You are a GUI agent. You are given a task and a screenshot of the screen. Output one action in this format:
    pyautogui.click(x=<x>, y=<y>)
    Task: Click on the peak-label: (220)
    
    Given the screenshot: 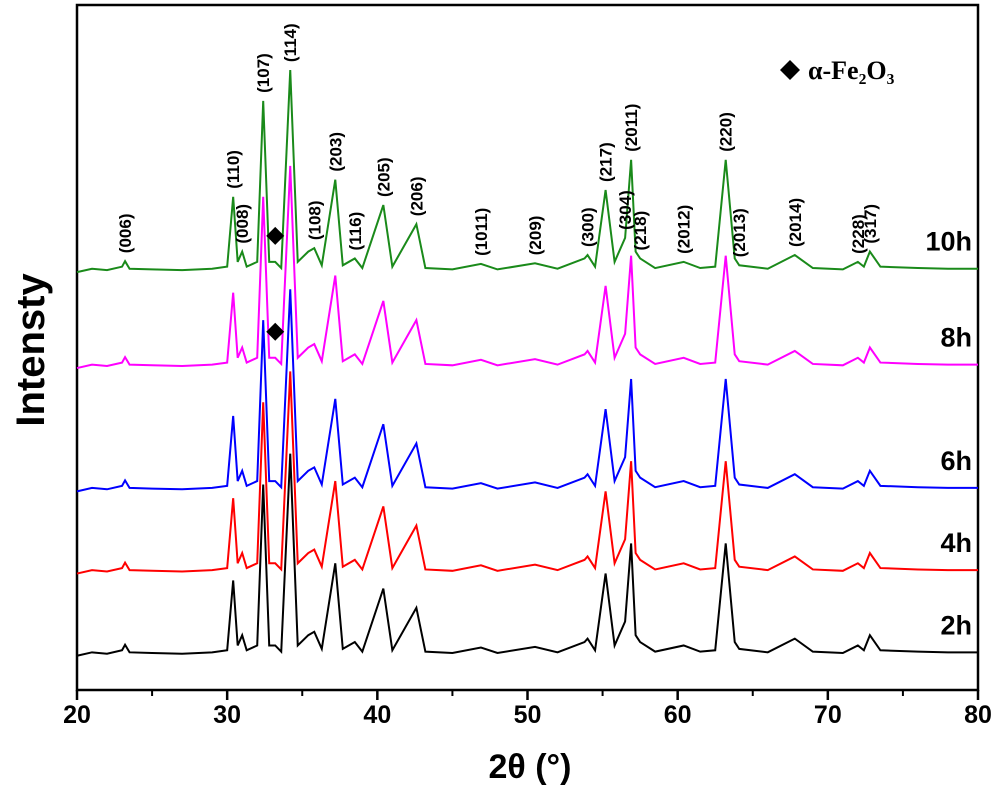 What is the action you would take?
    pyautogui.click(x=726, y=132)
    